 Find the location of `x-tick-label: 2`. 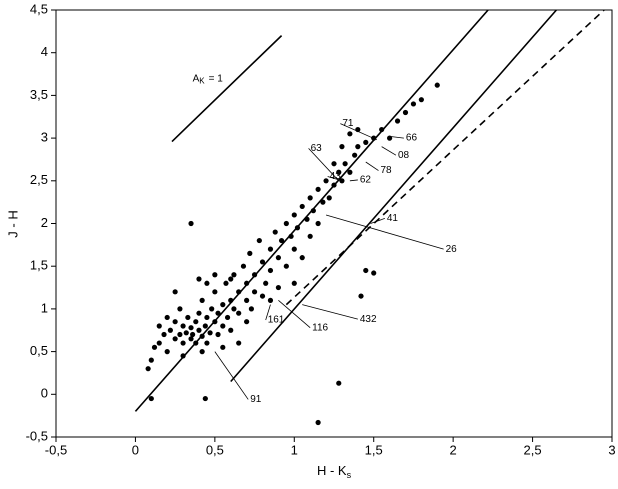

x-tick-label: 2 is located at coordinates (453, 449).